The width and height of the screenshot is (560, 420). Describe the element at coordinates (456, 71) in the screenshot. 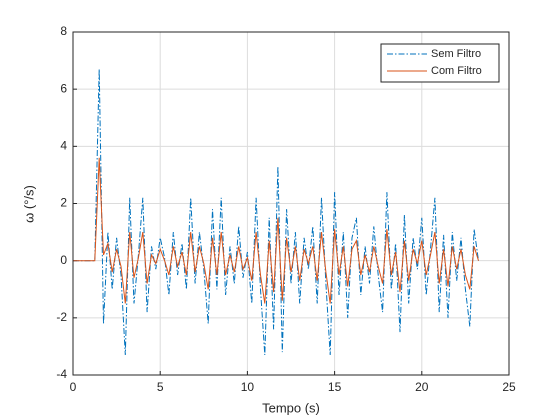

I see `legend-label: Com Filtro` at that location.